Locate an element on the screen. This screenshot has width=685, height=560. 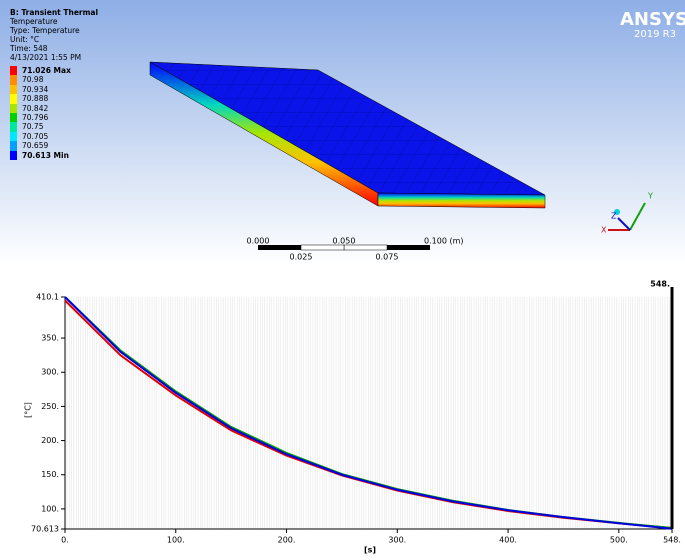
legend-label: 70.705 is located at coordinates (35, 136).